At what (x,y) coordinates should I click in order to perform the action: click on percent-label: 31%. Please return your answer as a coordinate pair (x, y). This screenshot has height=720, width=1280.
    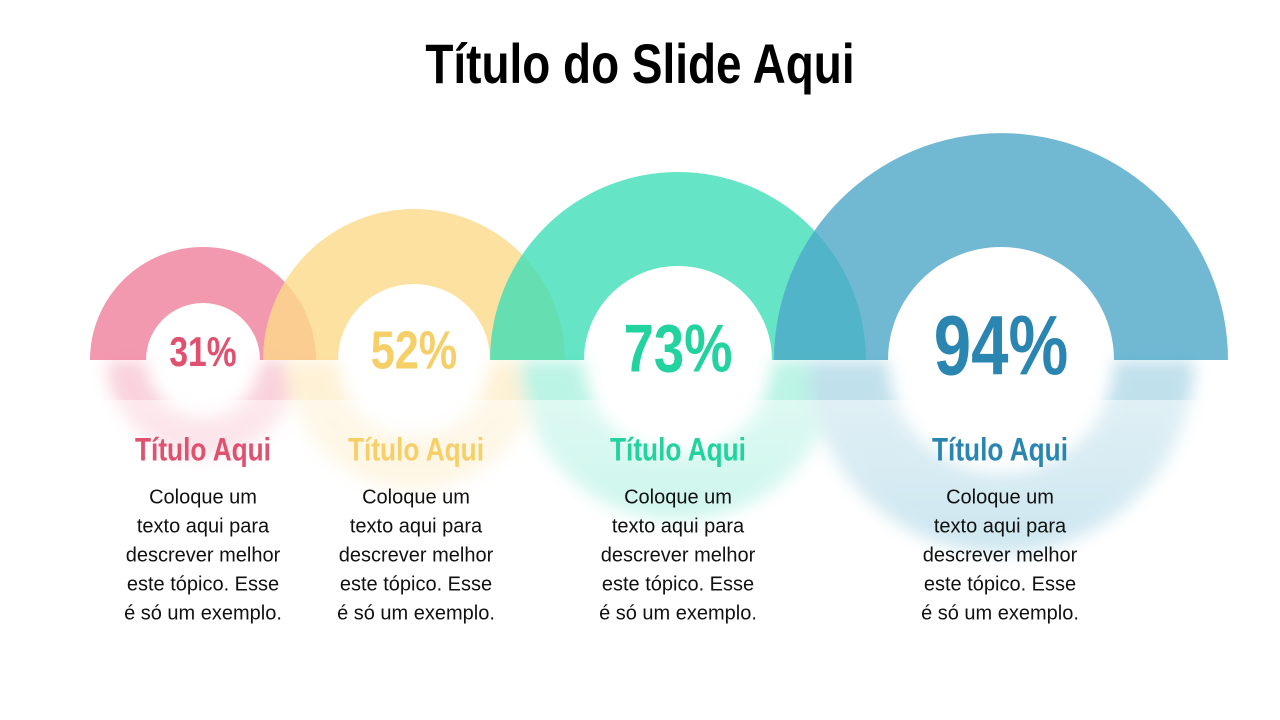
    Looking at the image, I should click on (202, 353).